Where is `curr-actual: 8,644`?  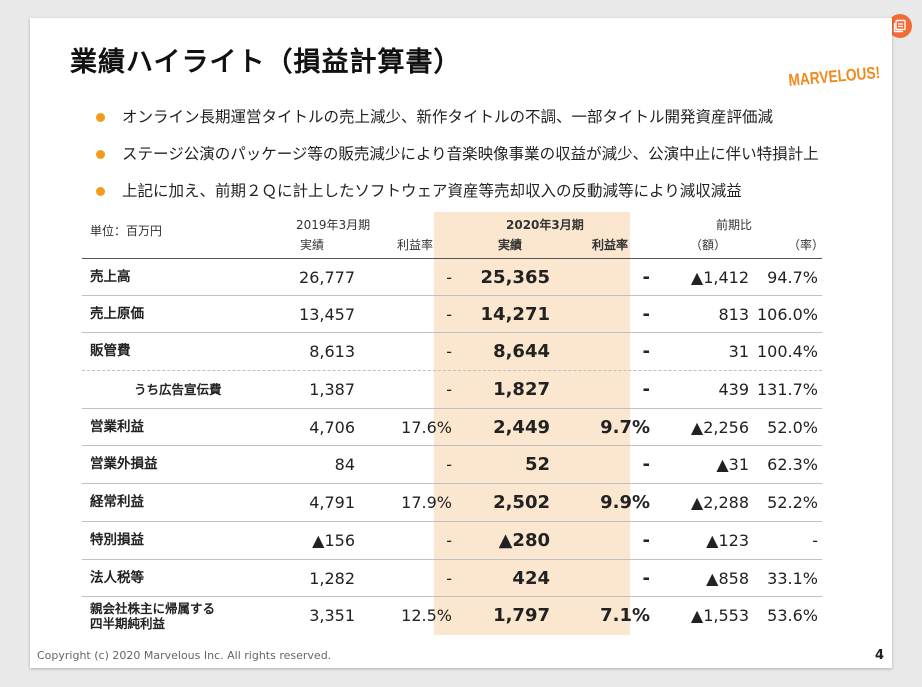 curr-actual: 8,644 is located at coordinates (521, 352).